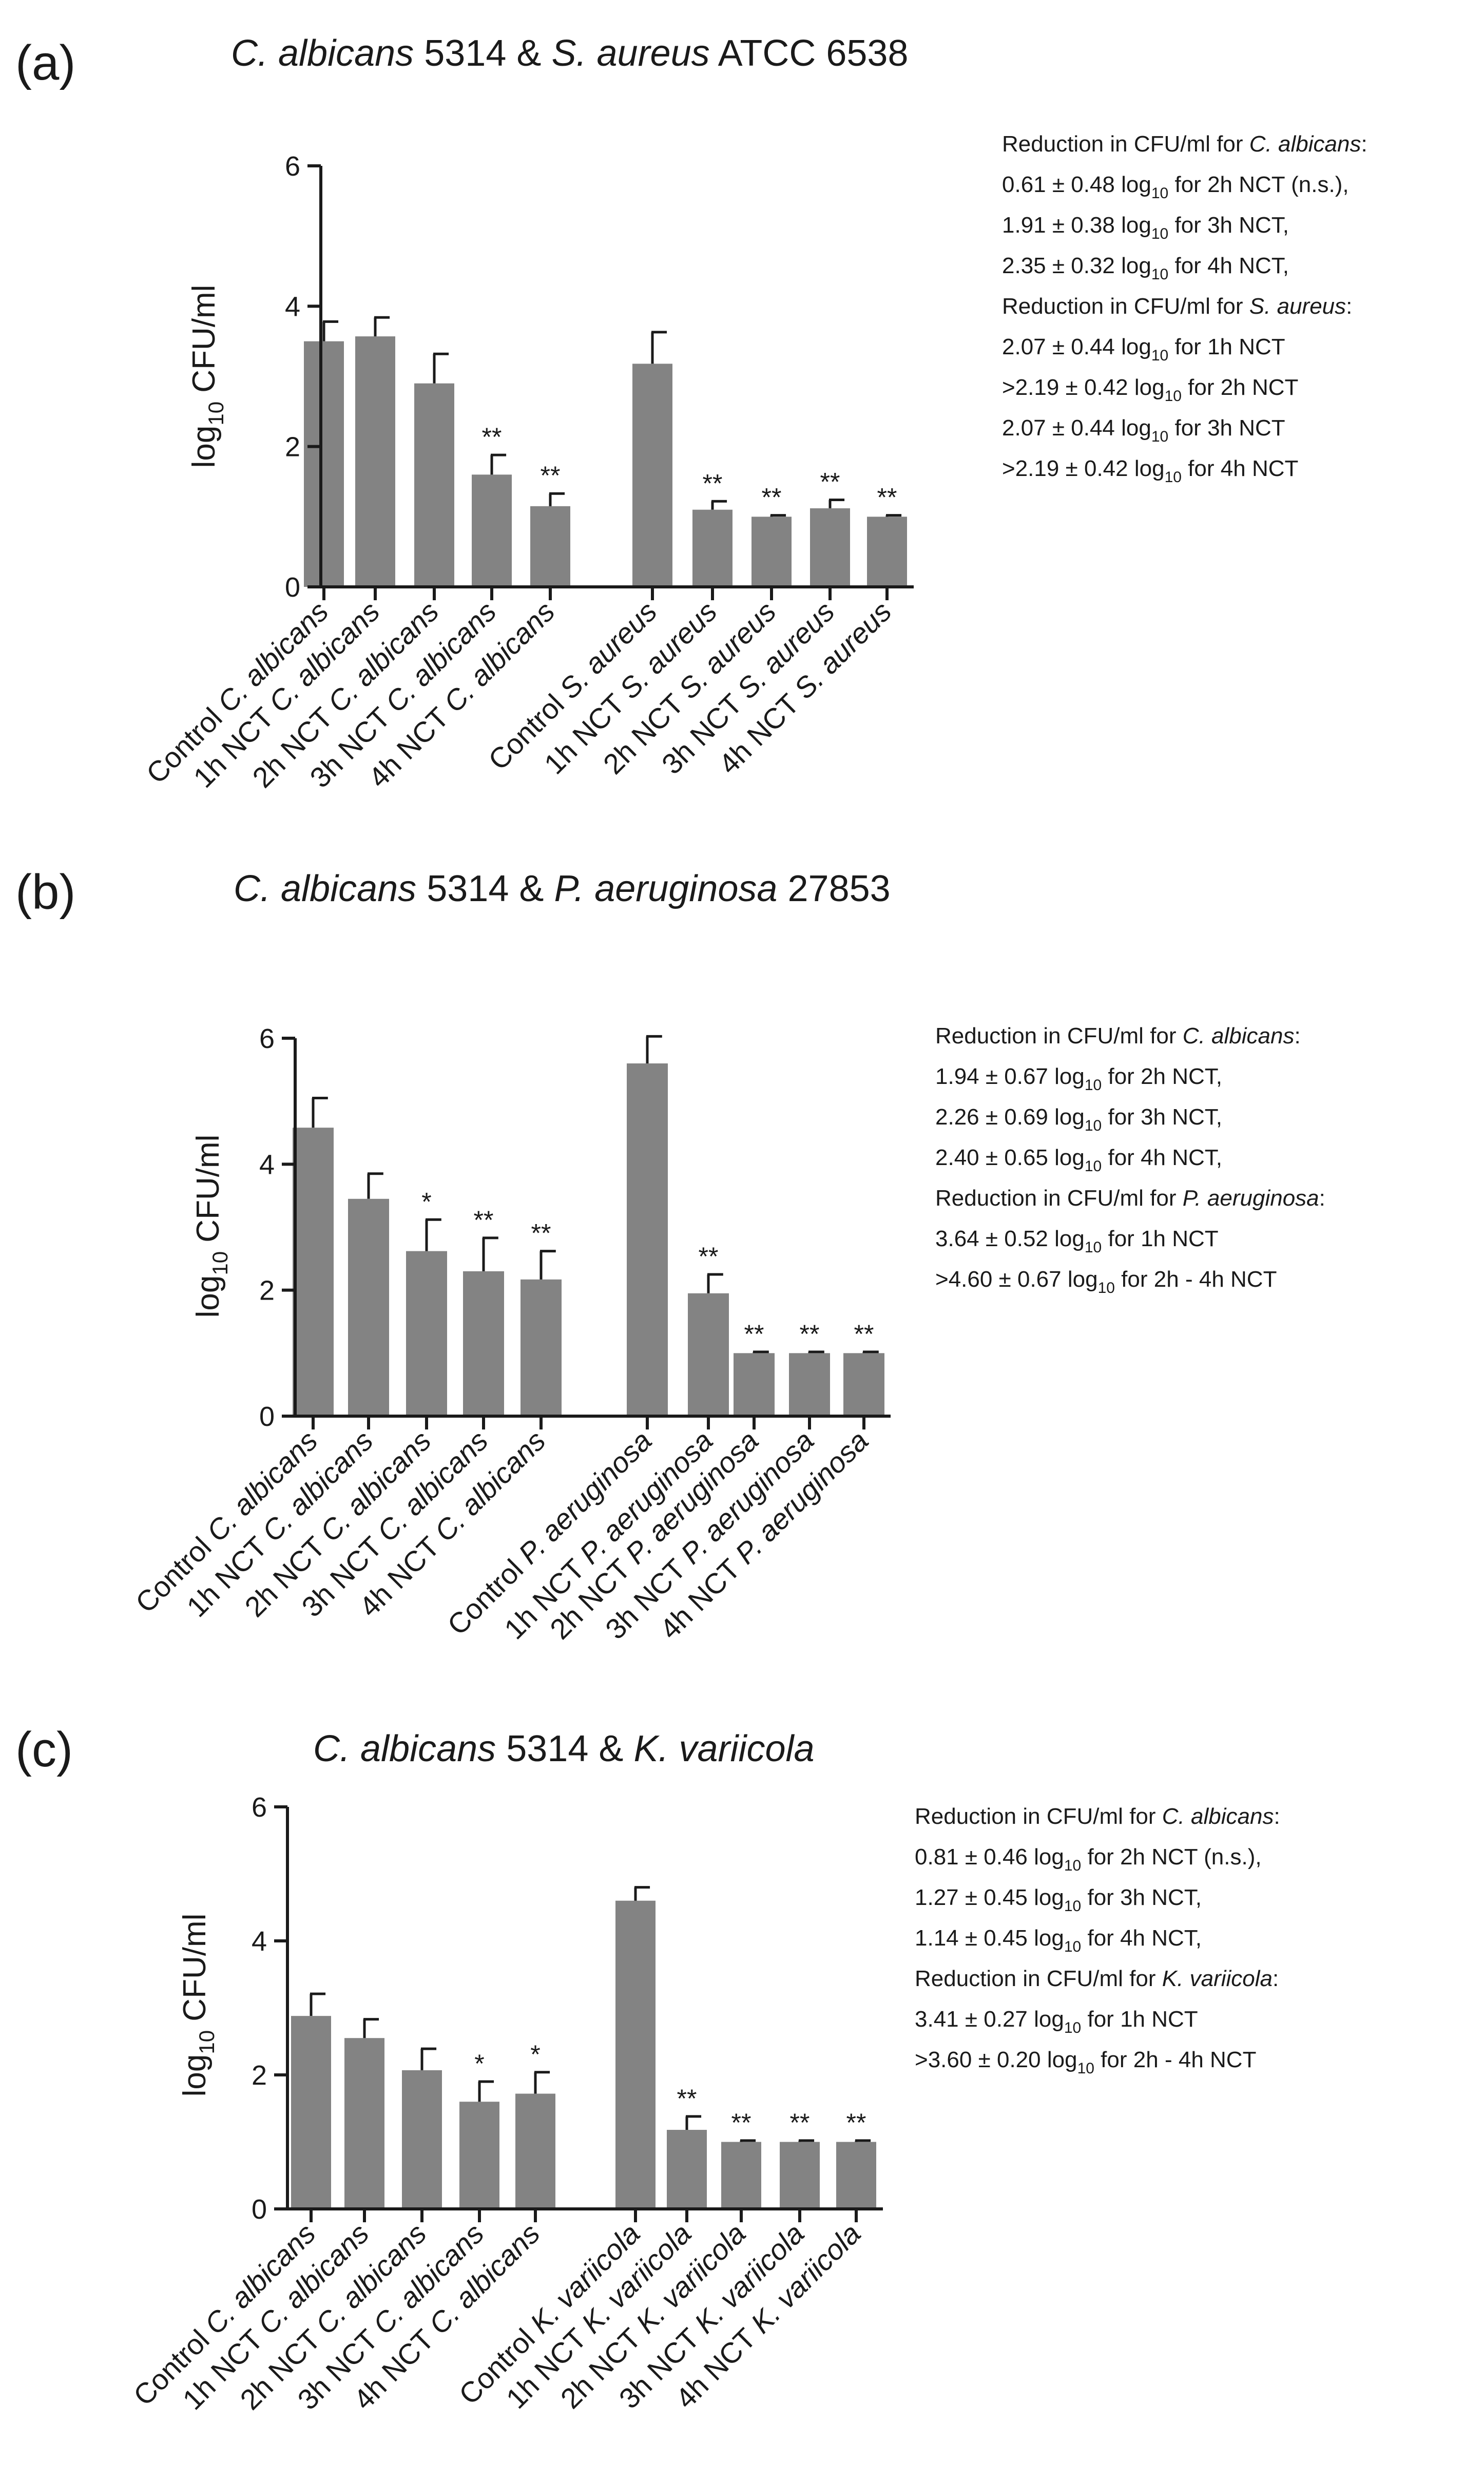  I want to click on annotation-line: 3.41 ± 0.27 log10 for 1h NCT, so click(1056, 2021).